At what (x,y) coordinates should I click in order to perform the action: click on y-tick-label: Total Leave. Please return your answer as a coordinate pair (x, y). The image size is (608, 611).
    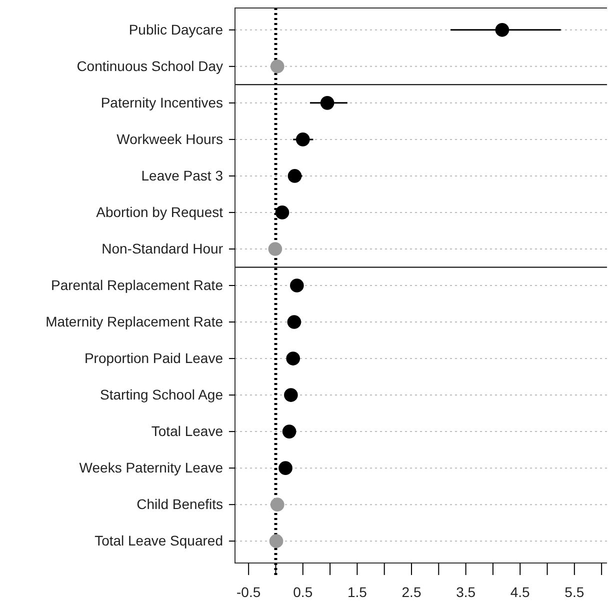
    Looking at the image, I should click on (187, 431).